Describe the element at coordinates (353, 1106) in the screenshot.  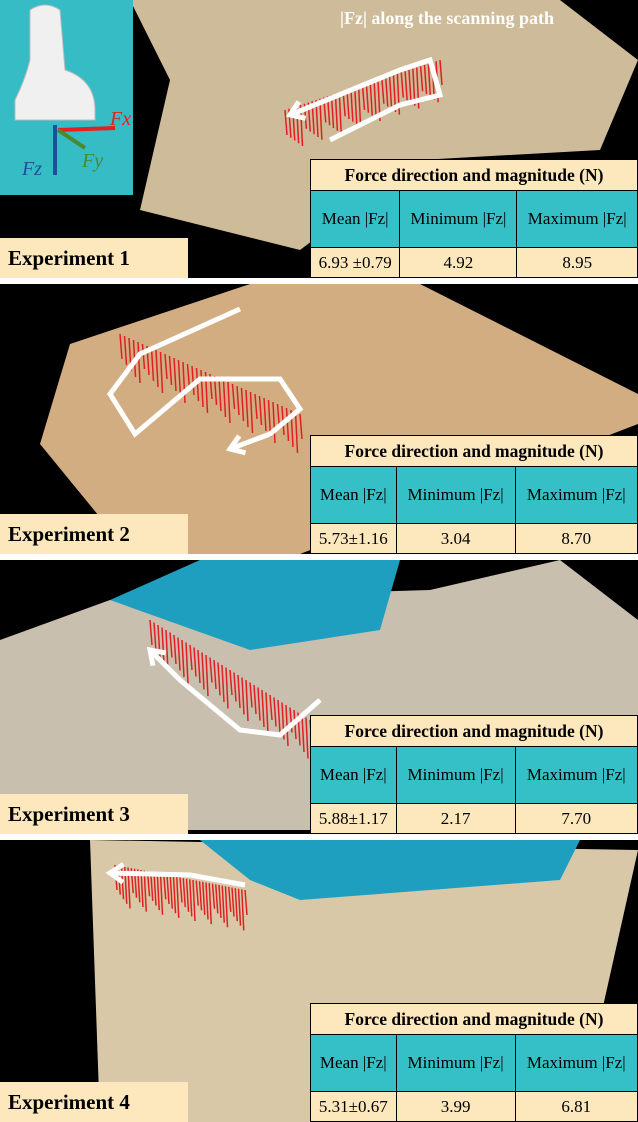
I see `table-value: 5.31±0.67` at that location.